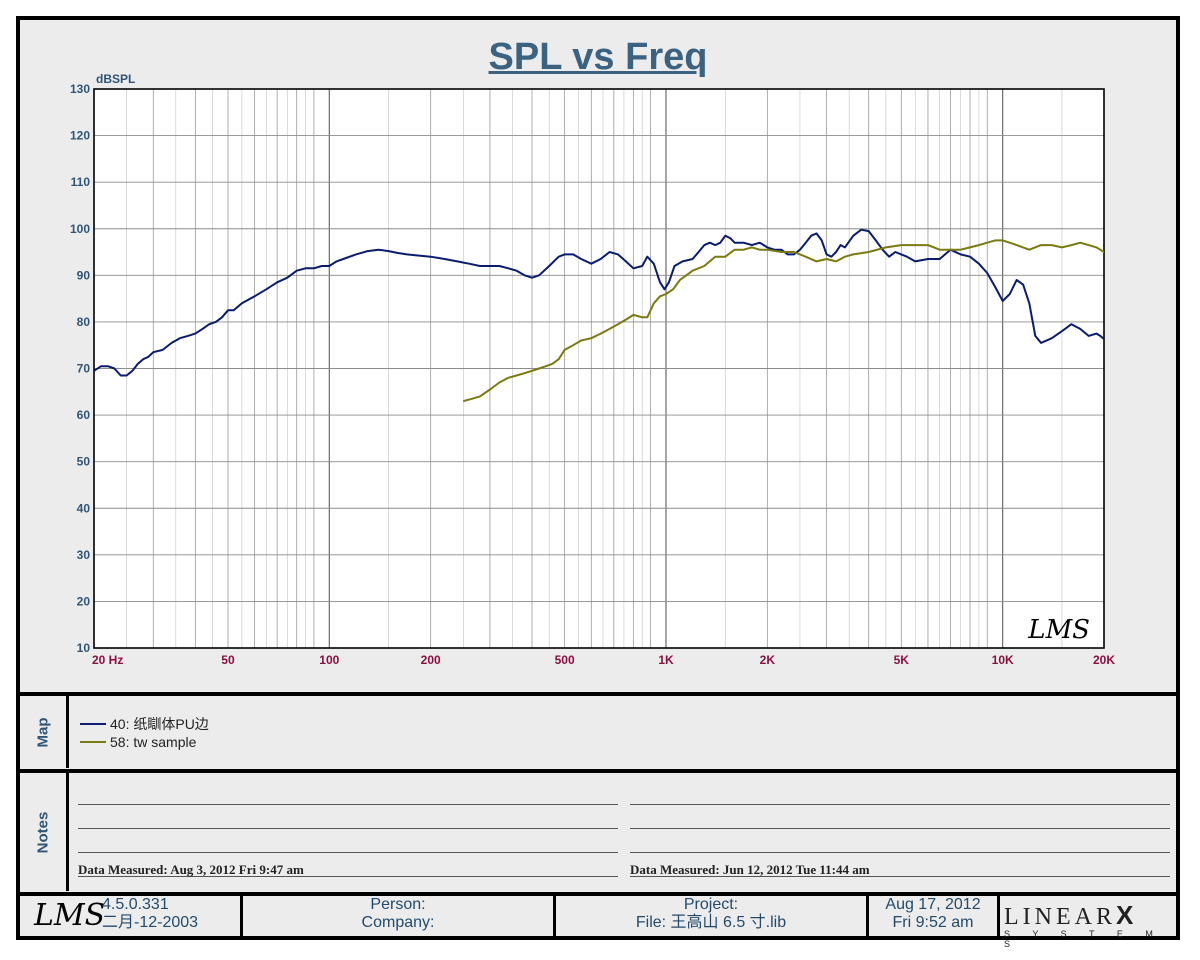 The width and height of the screenshot is (1200, 960). What do you see at coordinates (107, 660) in the screenshot?
I see `x-tick-label: 20 Hz` at bounding box center [107, 660].